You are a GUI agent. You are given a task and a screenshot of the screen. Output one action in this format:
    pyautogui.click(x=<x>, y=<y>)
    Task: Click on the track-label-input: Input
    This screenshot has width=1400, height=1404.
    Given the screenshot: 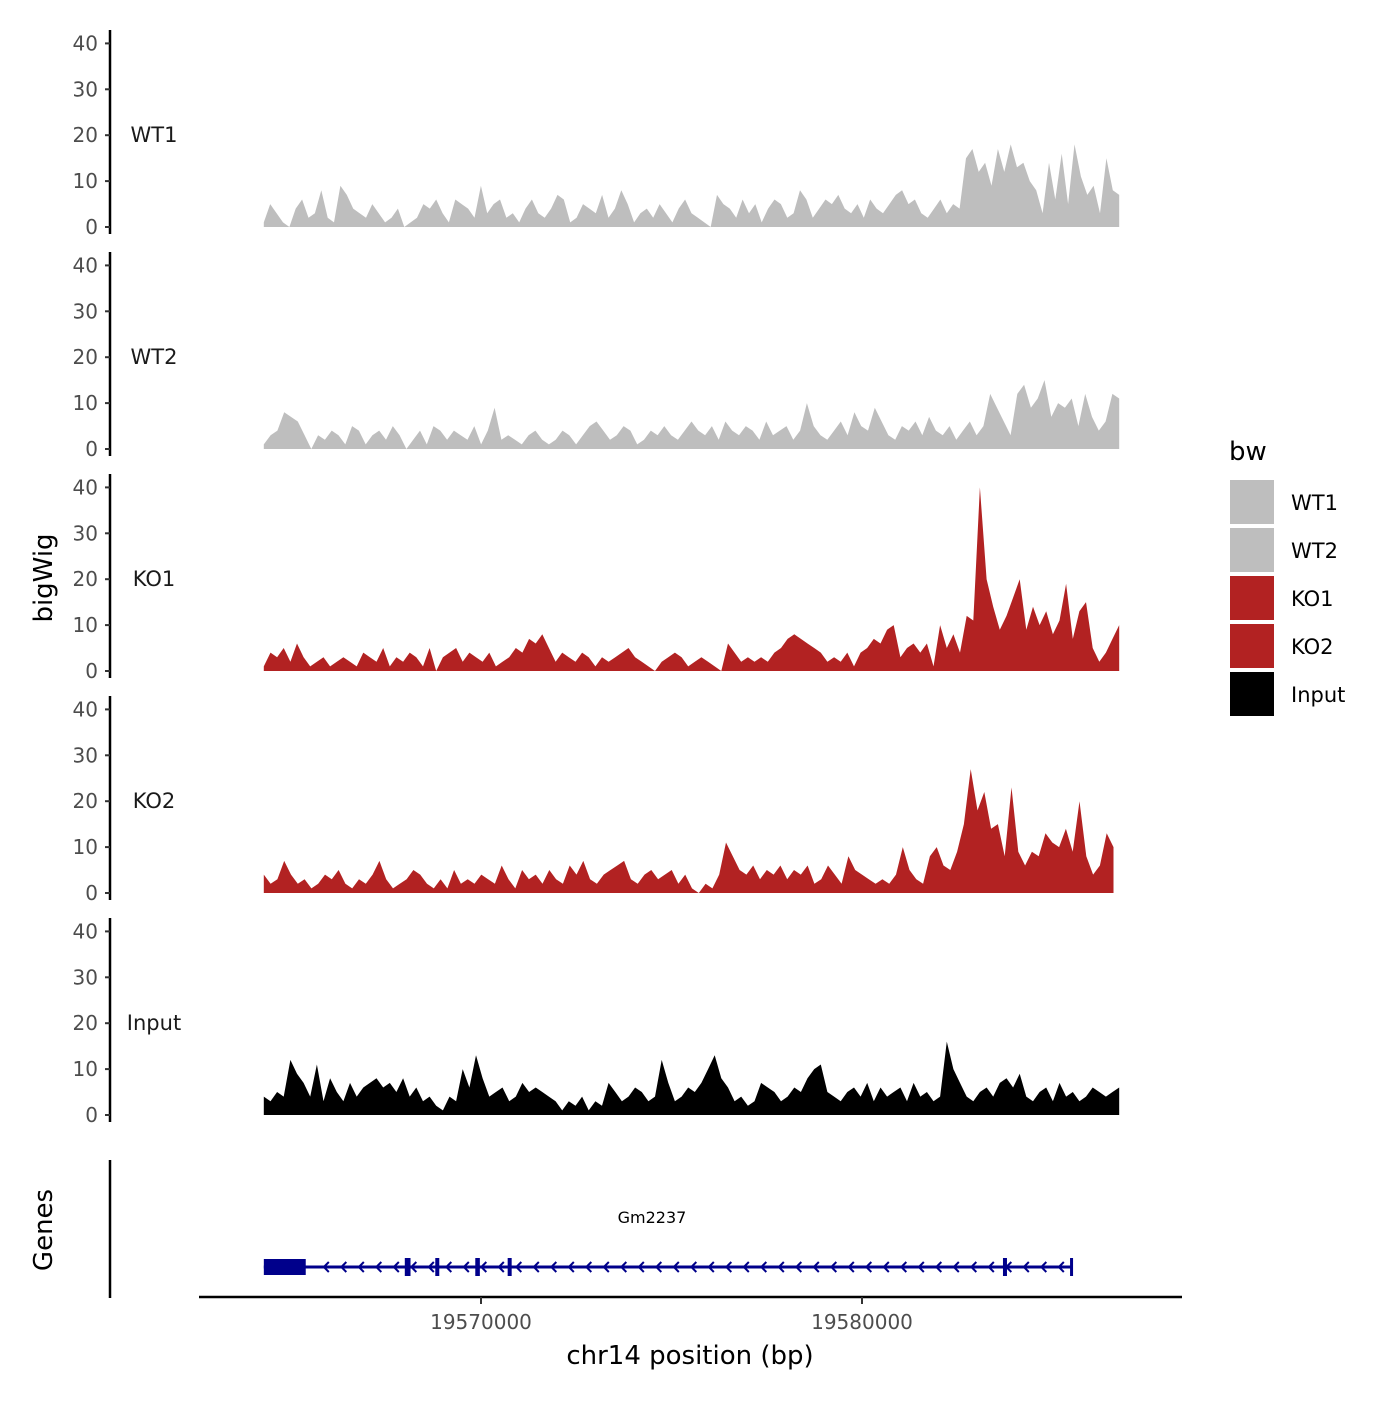 What is the action you would take?
    pyautogui.click(x=154, y=1023)
    